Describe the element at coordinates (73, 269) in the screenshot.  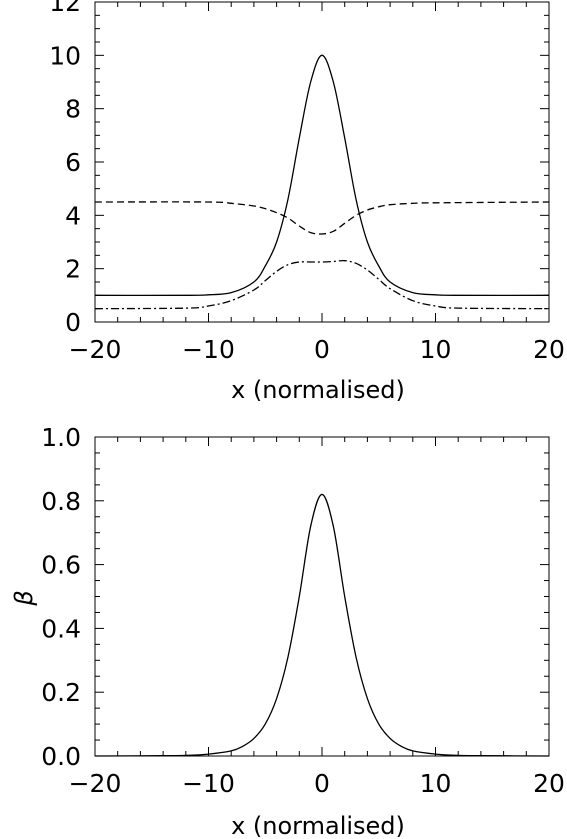
I see `y-tick-label: 2` at that location.